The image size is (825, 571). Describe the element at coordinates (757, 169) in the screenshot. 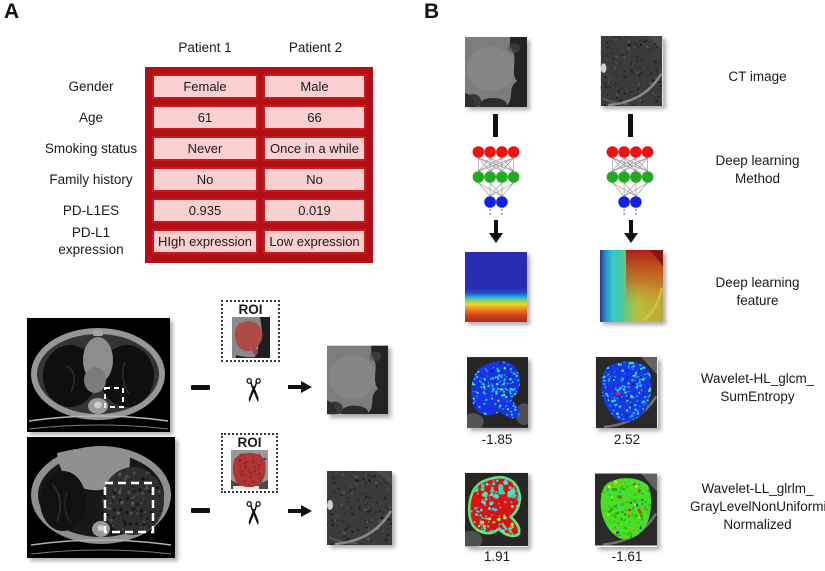

I see `row-label-dl-method: Deep learning Method` at that location.